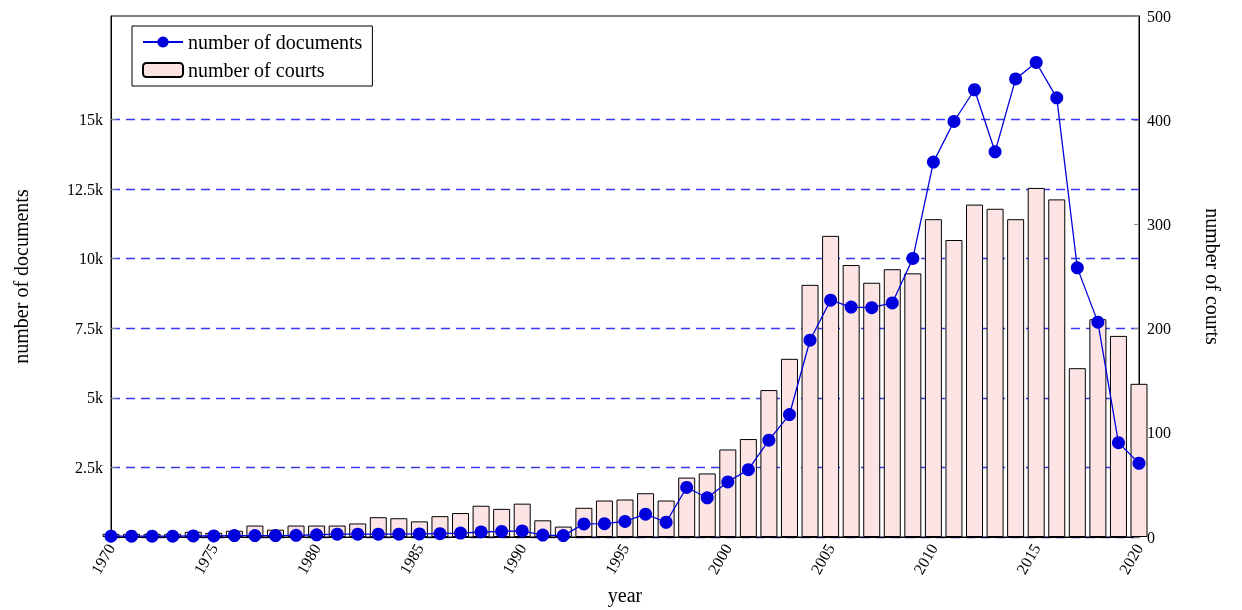 The height and width of the screenshot is (610, 1242). Describe the element at coordinates (1159, 224) in the screenshot. I see `y2-tick-label: 300` at that location.